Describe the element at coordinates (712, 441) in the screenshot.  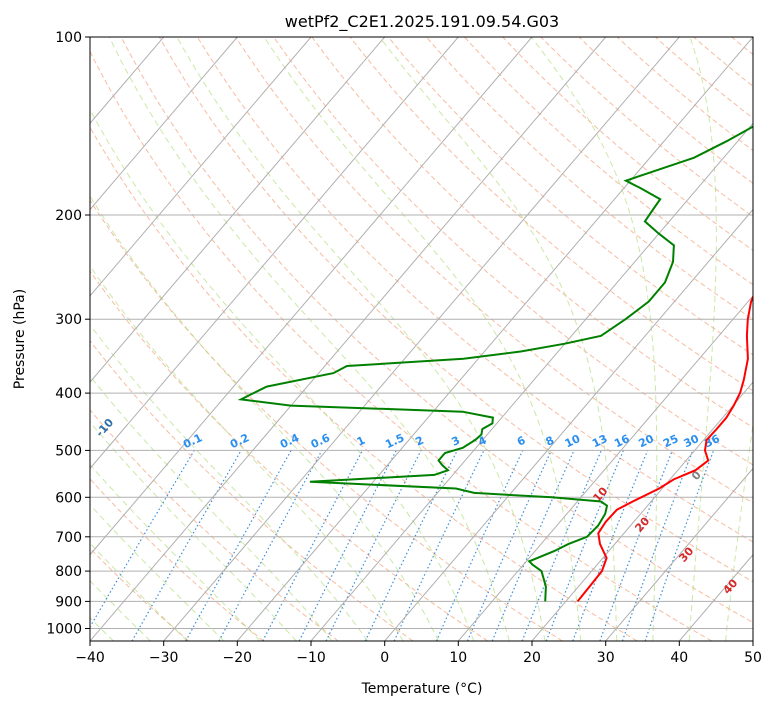
I see `mixing-ratio-label: 36` at that location.